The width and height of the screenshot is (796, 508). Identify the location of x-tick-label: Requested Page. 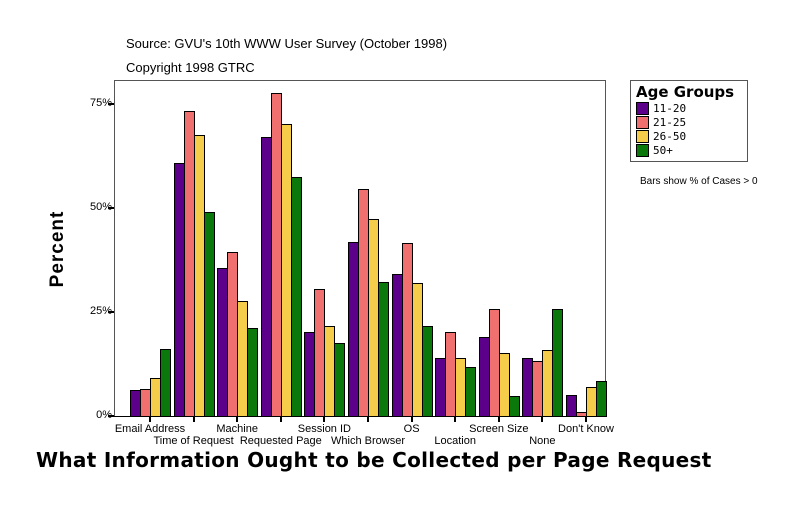
(280, 441).